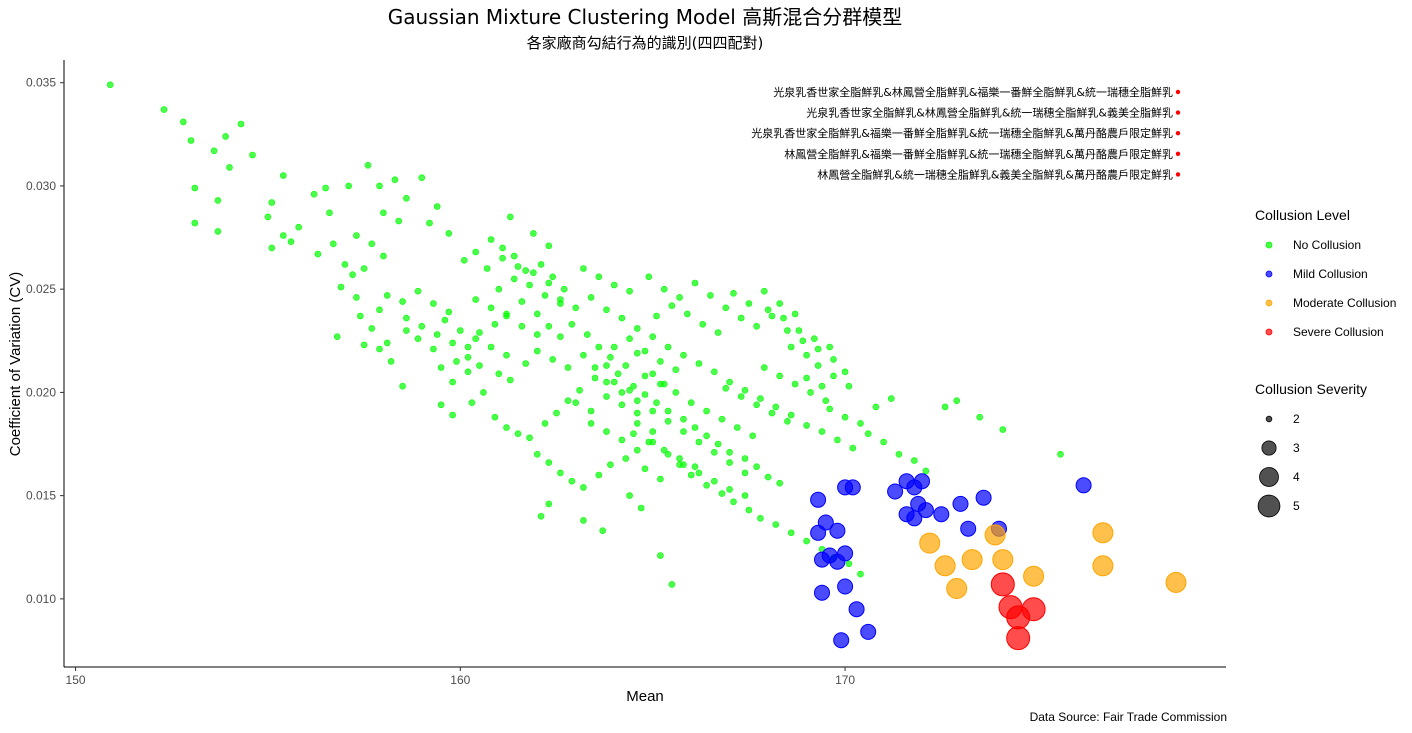 Image resolution: width=1412 pixels, height=733 pixels. Describe the element at coordinates (995, 174) in the screenshot. I see `annotation-label: 林鳳營全脂鮮乳&統一瑞穗全脂鮮乳&義美全脂鮮乳&萬丹酪農戶限定鮮乳` at that location.